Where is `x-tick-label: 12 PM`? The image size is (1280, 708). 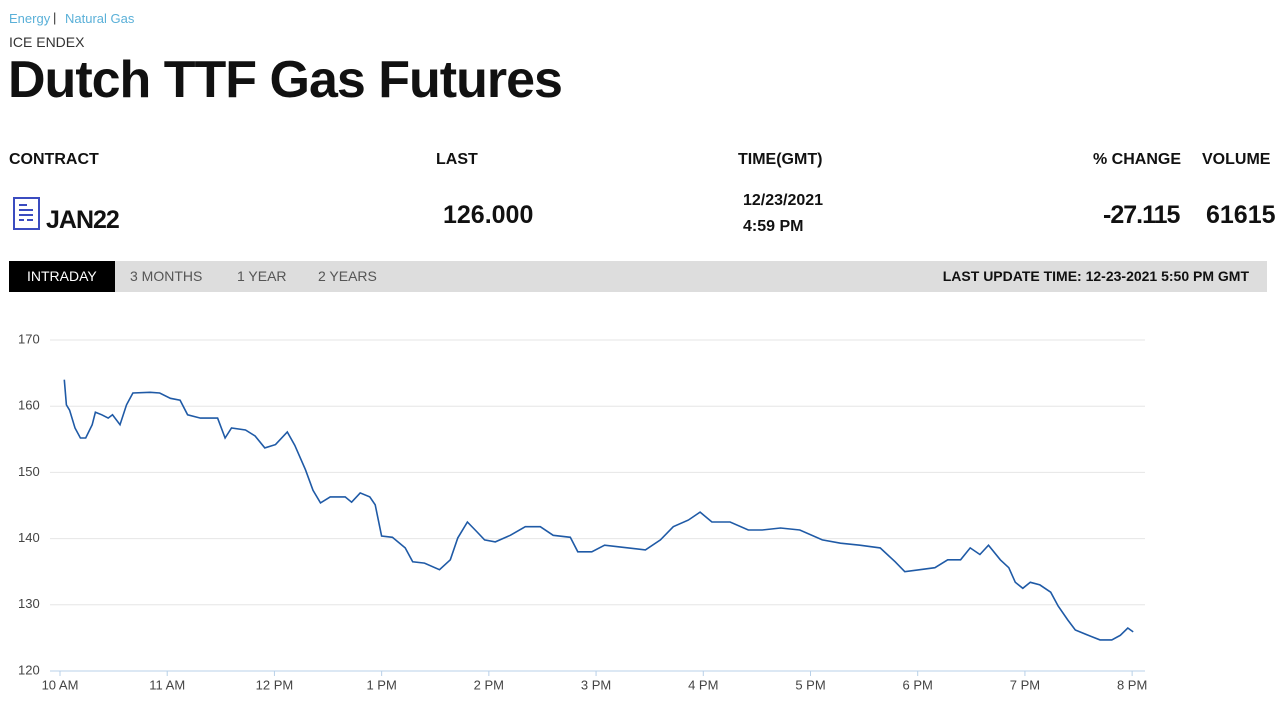 x-tick-label: 12 PM is located at coordinates (275, 684).